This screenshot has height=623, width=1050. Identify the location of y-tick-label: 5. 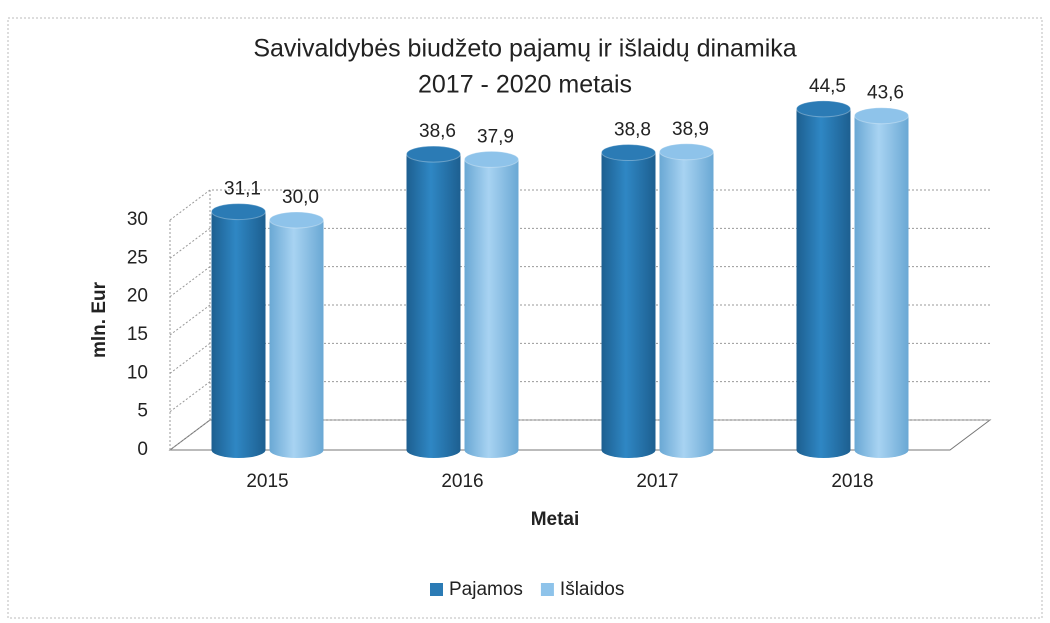
(142, 411).